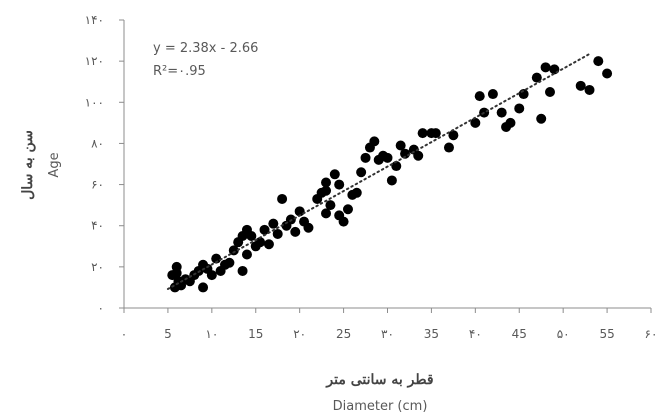  Describe the element at coordinates (380, 406) in the screenshot. I see `x-axis-title: Diameter (cm)` at that location.